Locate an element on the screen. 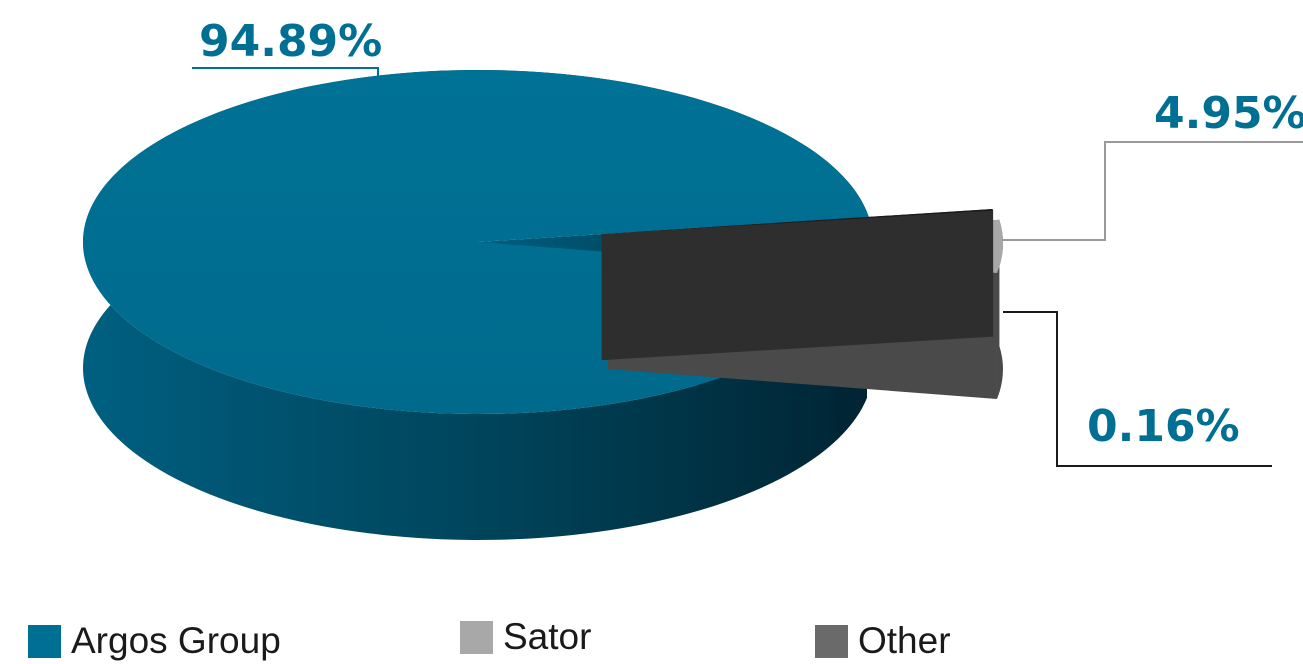 The width and height of the screenshot is (1303, 664). data-label-other: 0.16% is located at coordinates (1163, 426).